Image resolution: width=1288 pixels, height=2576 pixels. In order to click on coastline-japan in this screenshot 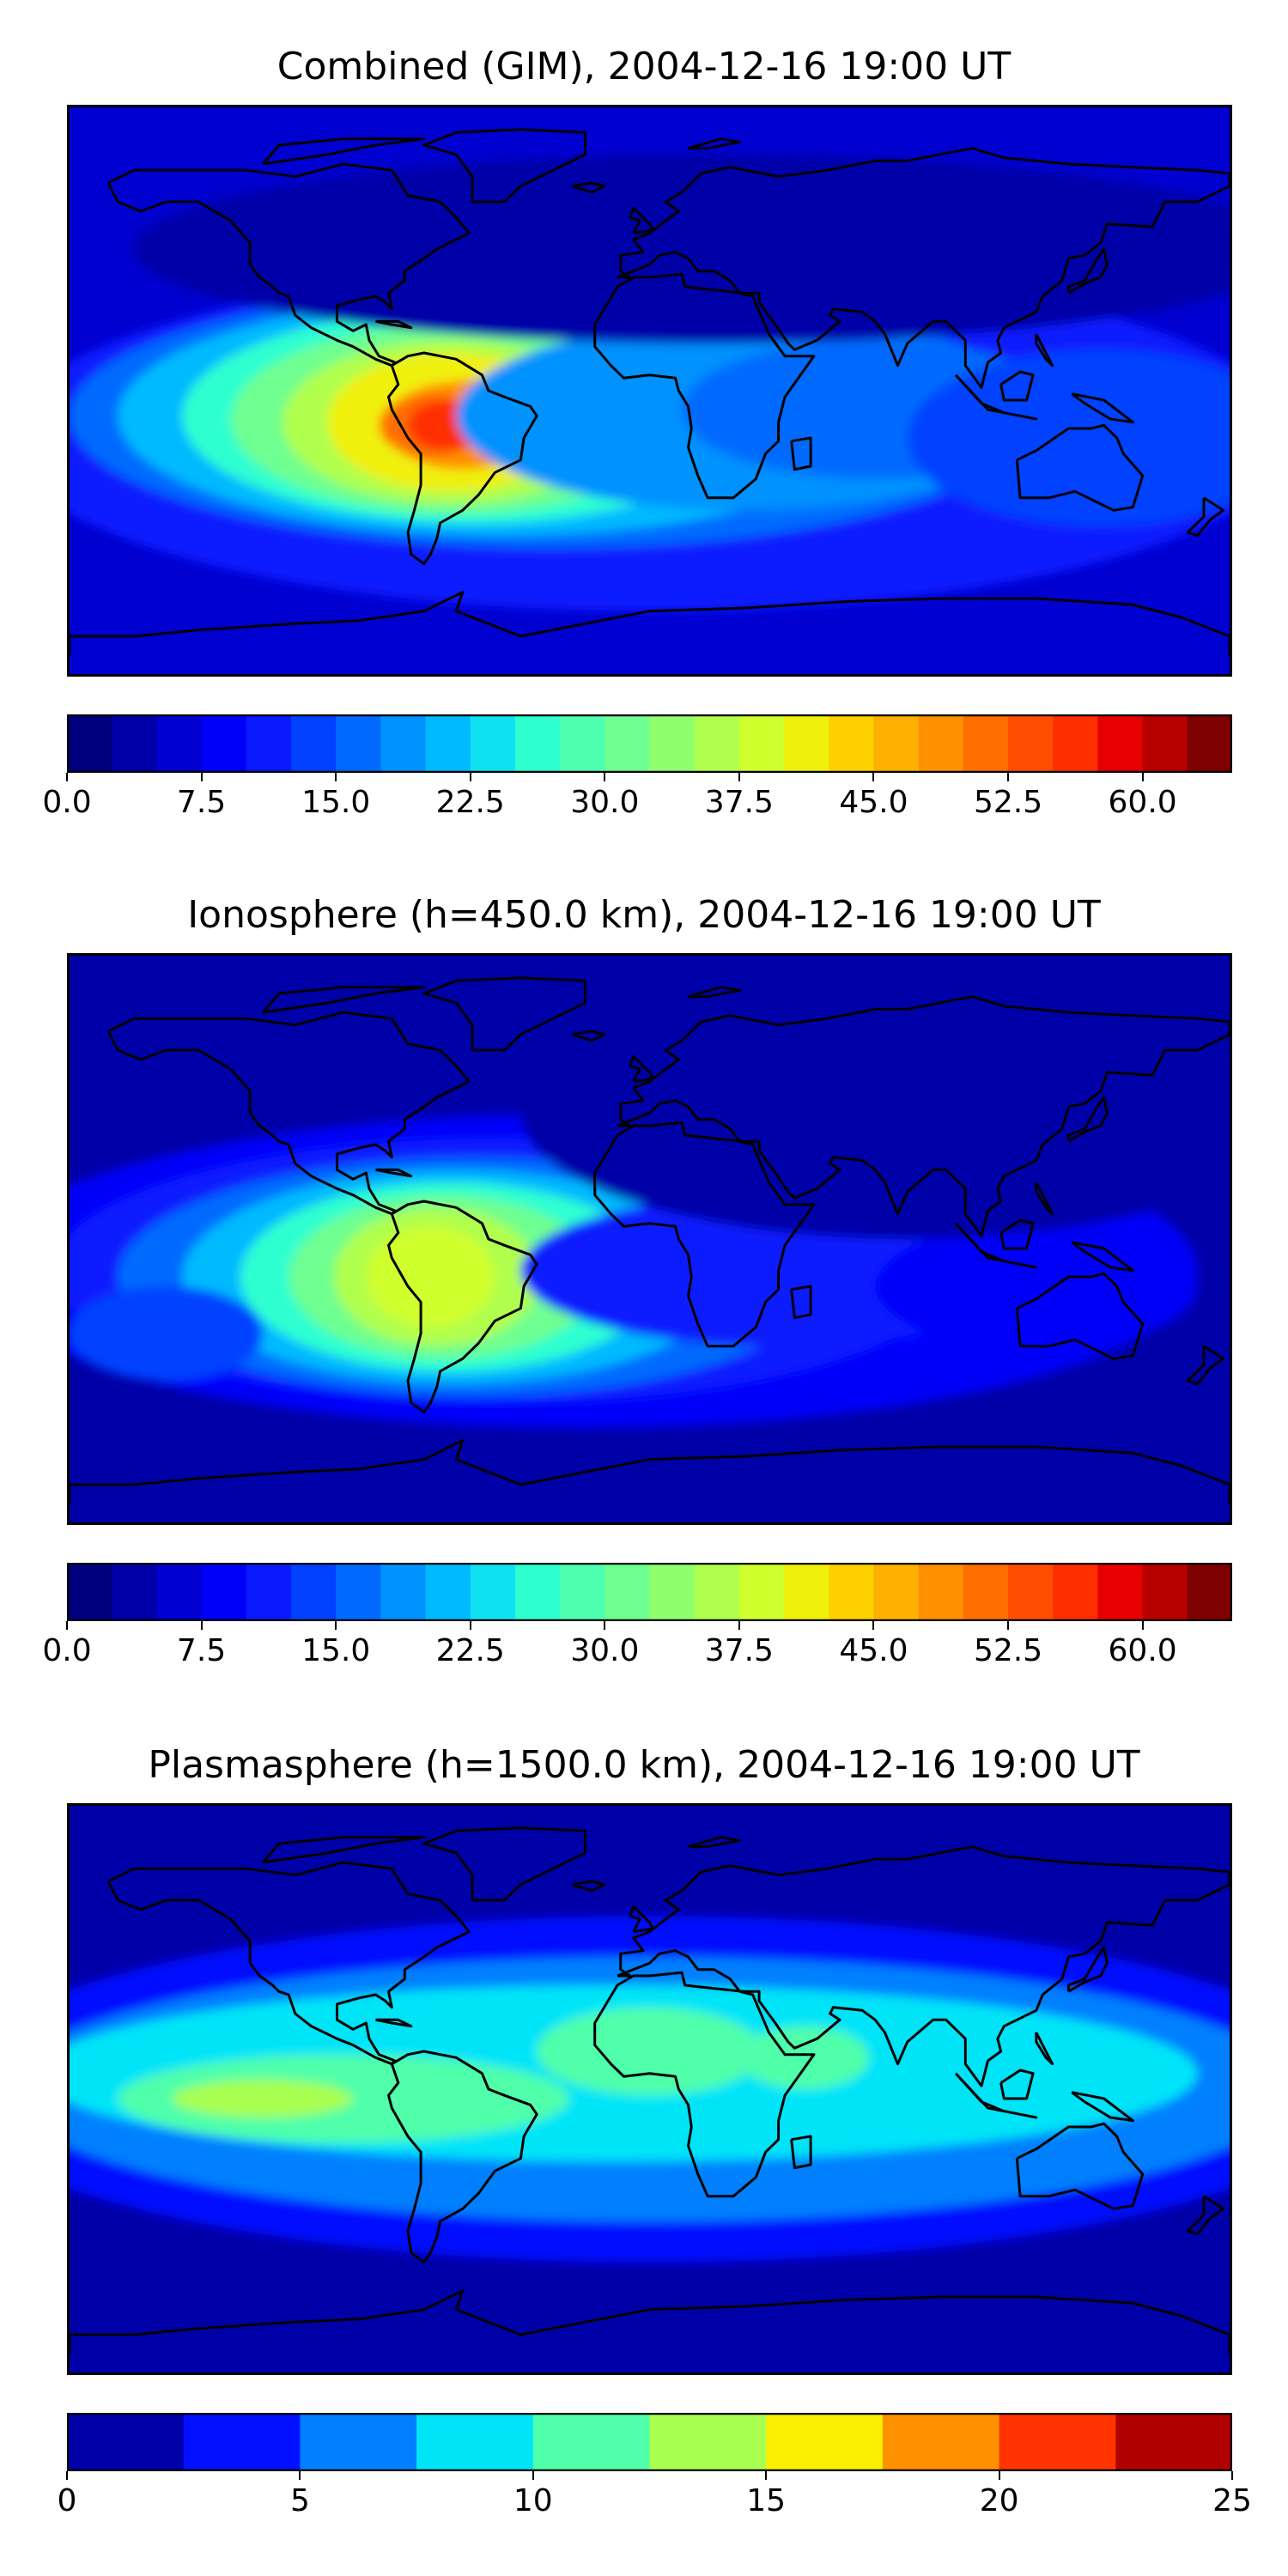, I will do `click(1087, 271)`.